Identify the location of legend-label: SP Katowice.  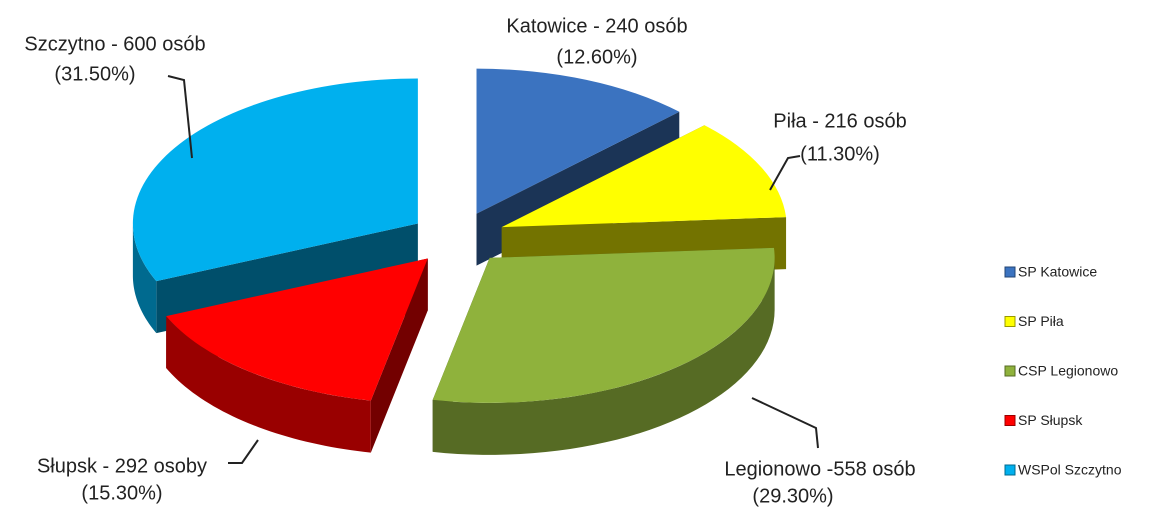
(1057, 272).